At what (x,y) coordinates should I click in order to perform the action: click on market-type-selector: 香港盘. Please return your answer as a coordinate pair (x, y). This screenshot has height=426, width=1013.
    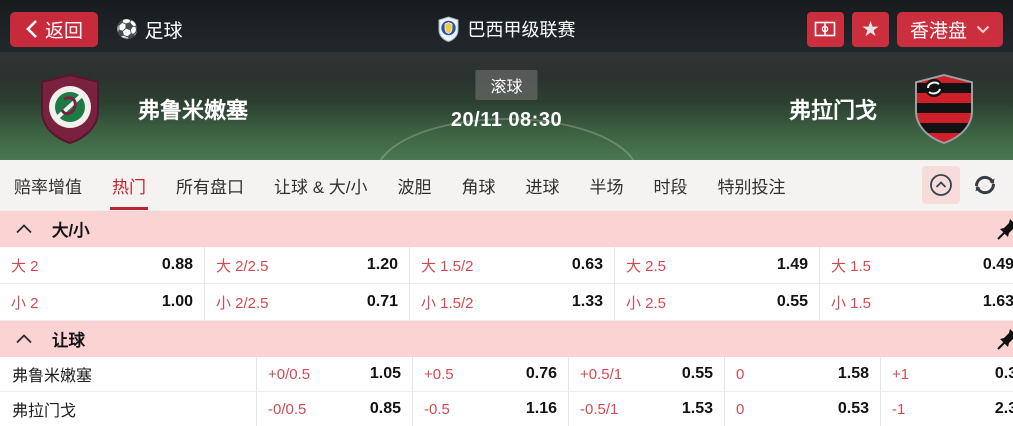
    Looking at the image, I should click on (949, 29).